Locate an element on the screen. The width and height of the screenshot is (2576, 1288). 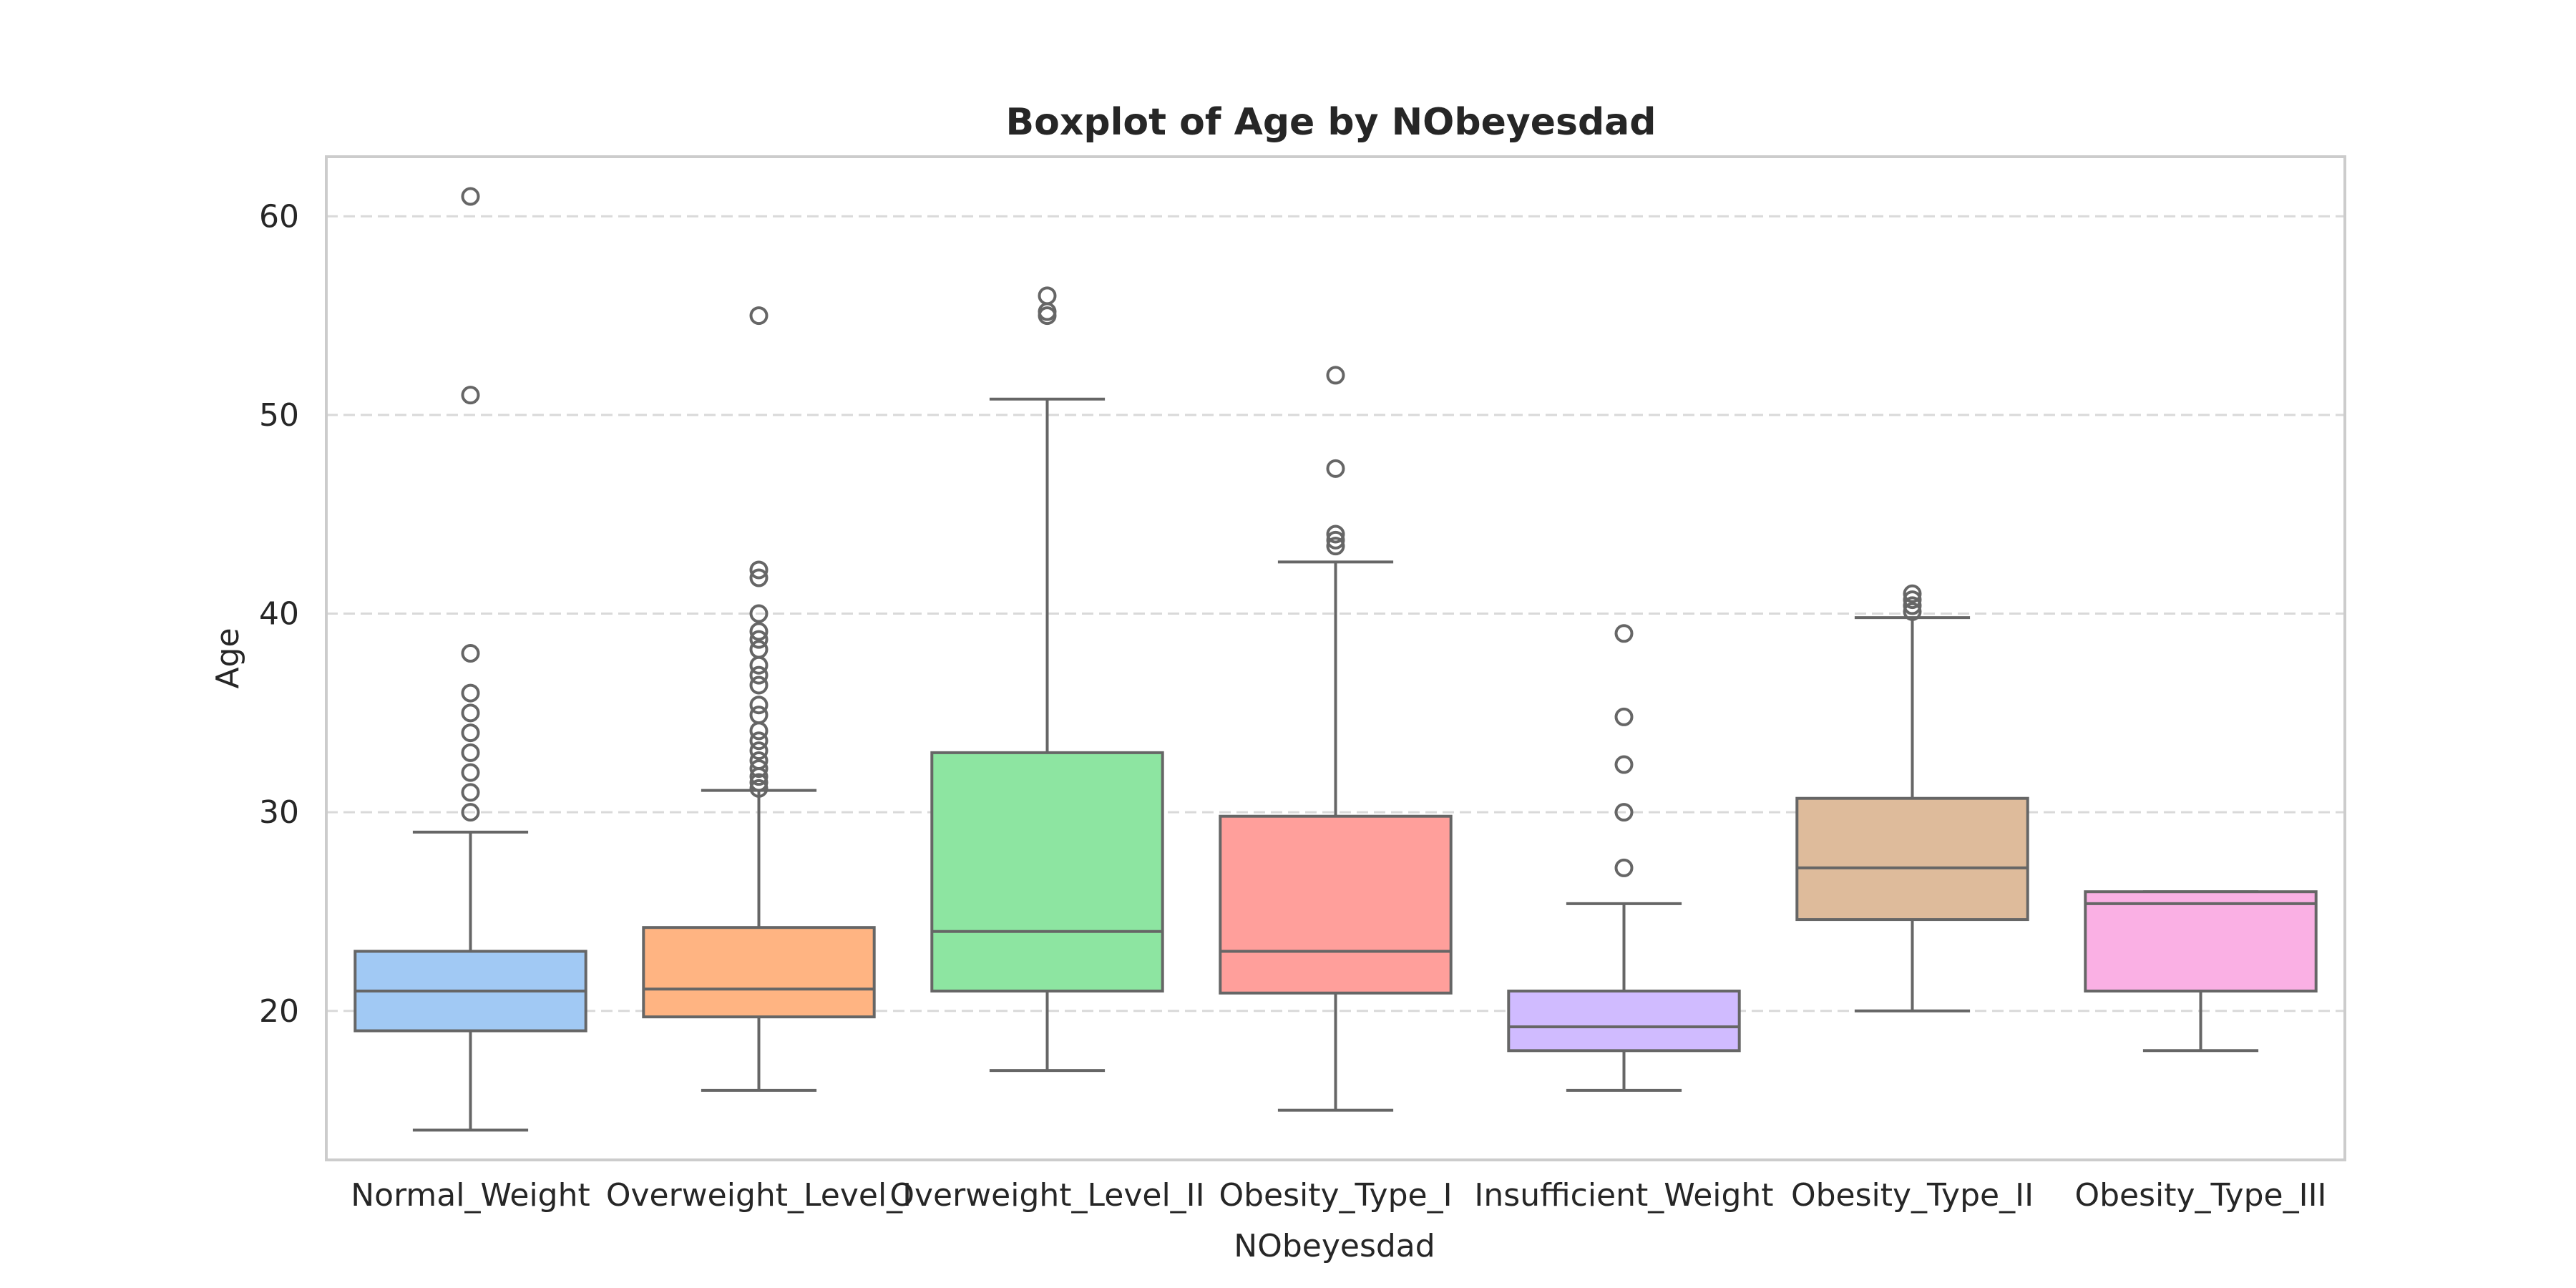
y-tick-label: 60 is located at coordinates (279, 217).